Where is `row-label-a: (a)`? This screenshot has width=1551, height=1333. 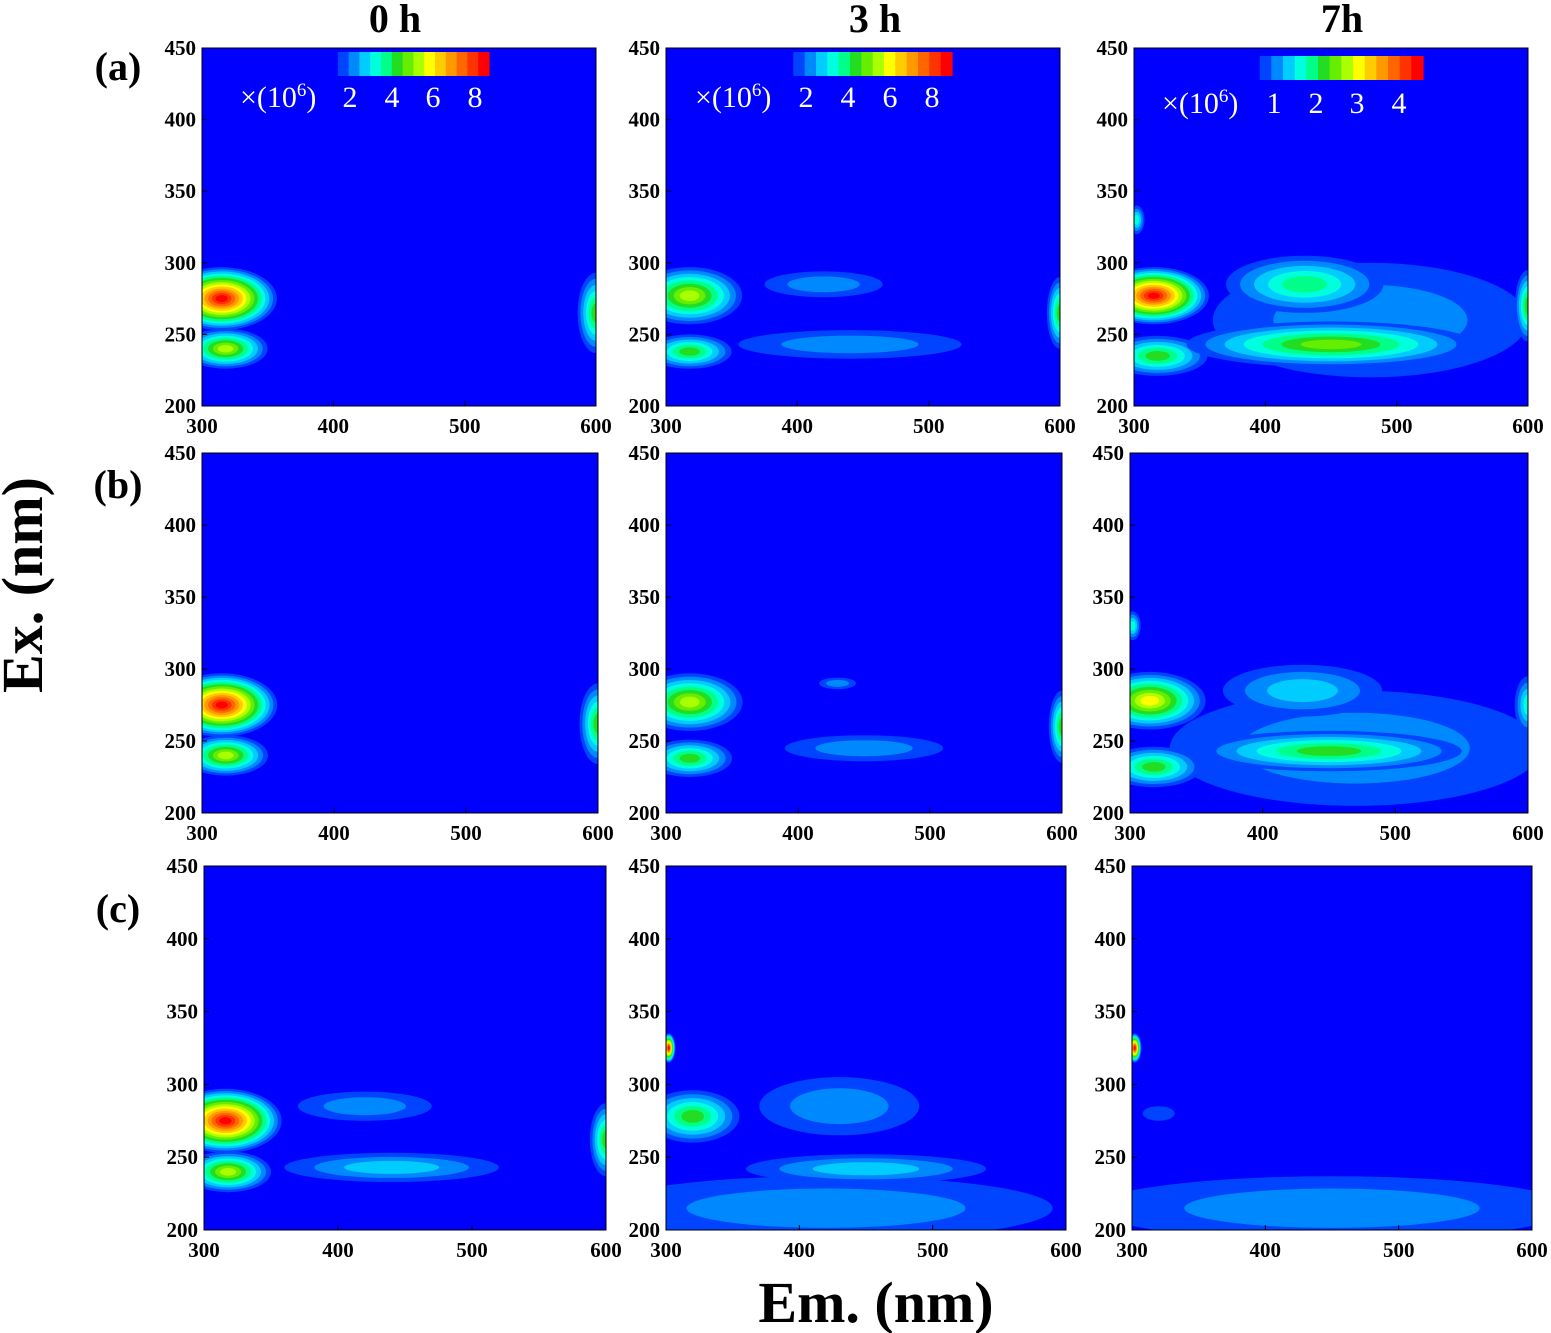 row-label-a: (a) is located at coordinates (118, 66).